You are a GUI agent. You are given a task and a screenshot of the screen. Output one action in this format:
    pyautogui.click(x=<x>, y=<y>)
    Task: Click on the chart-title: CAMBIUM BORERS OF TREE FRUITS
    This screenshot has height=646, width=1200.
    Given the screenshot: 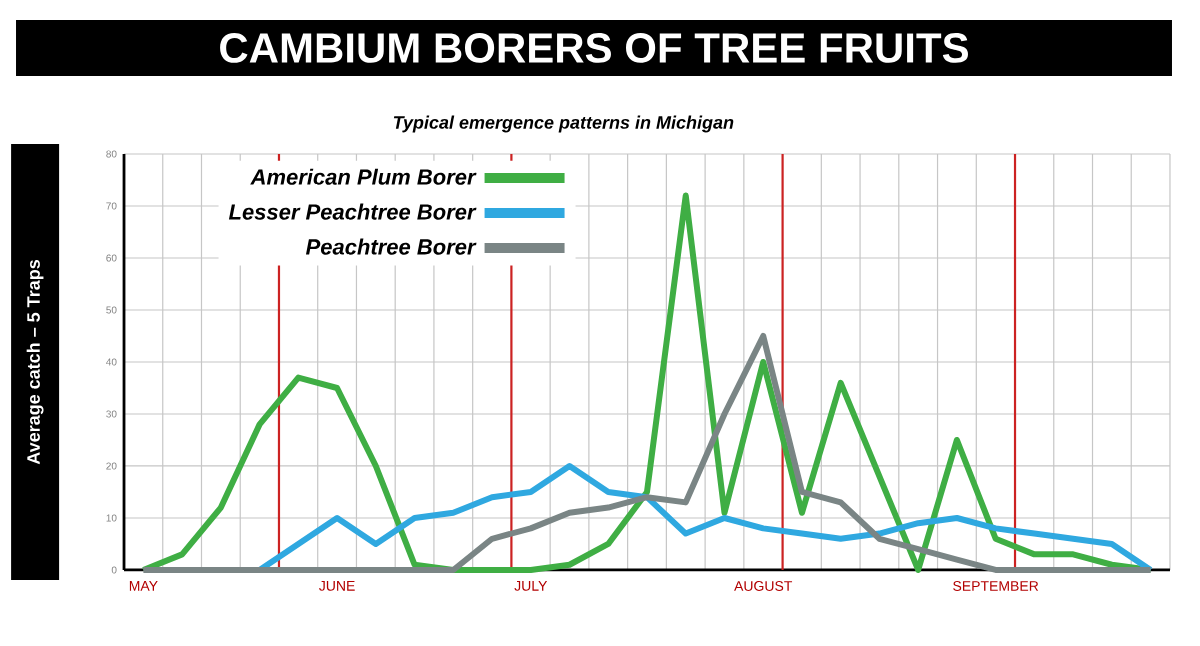 What is the action you would take?
    pyautogui.click(x=594, y=48)
    